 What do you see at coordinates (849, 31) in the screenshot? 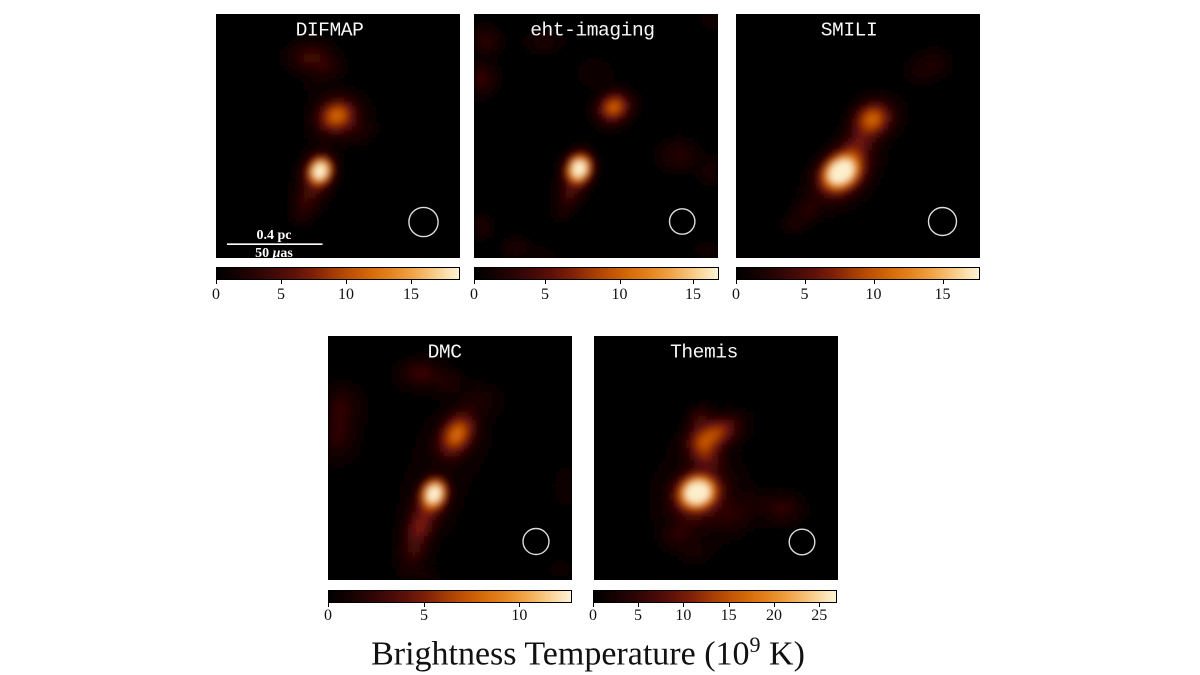
I see `svg-text: SMILI` at bounding box center [849, 31].